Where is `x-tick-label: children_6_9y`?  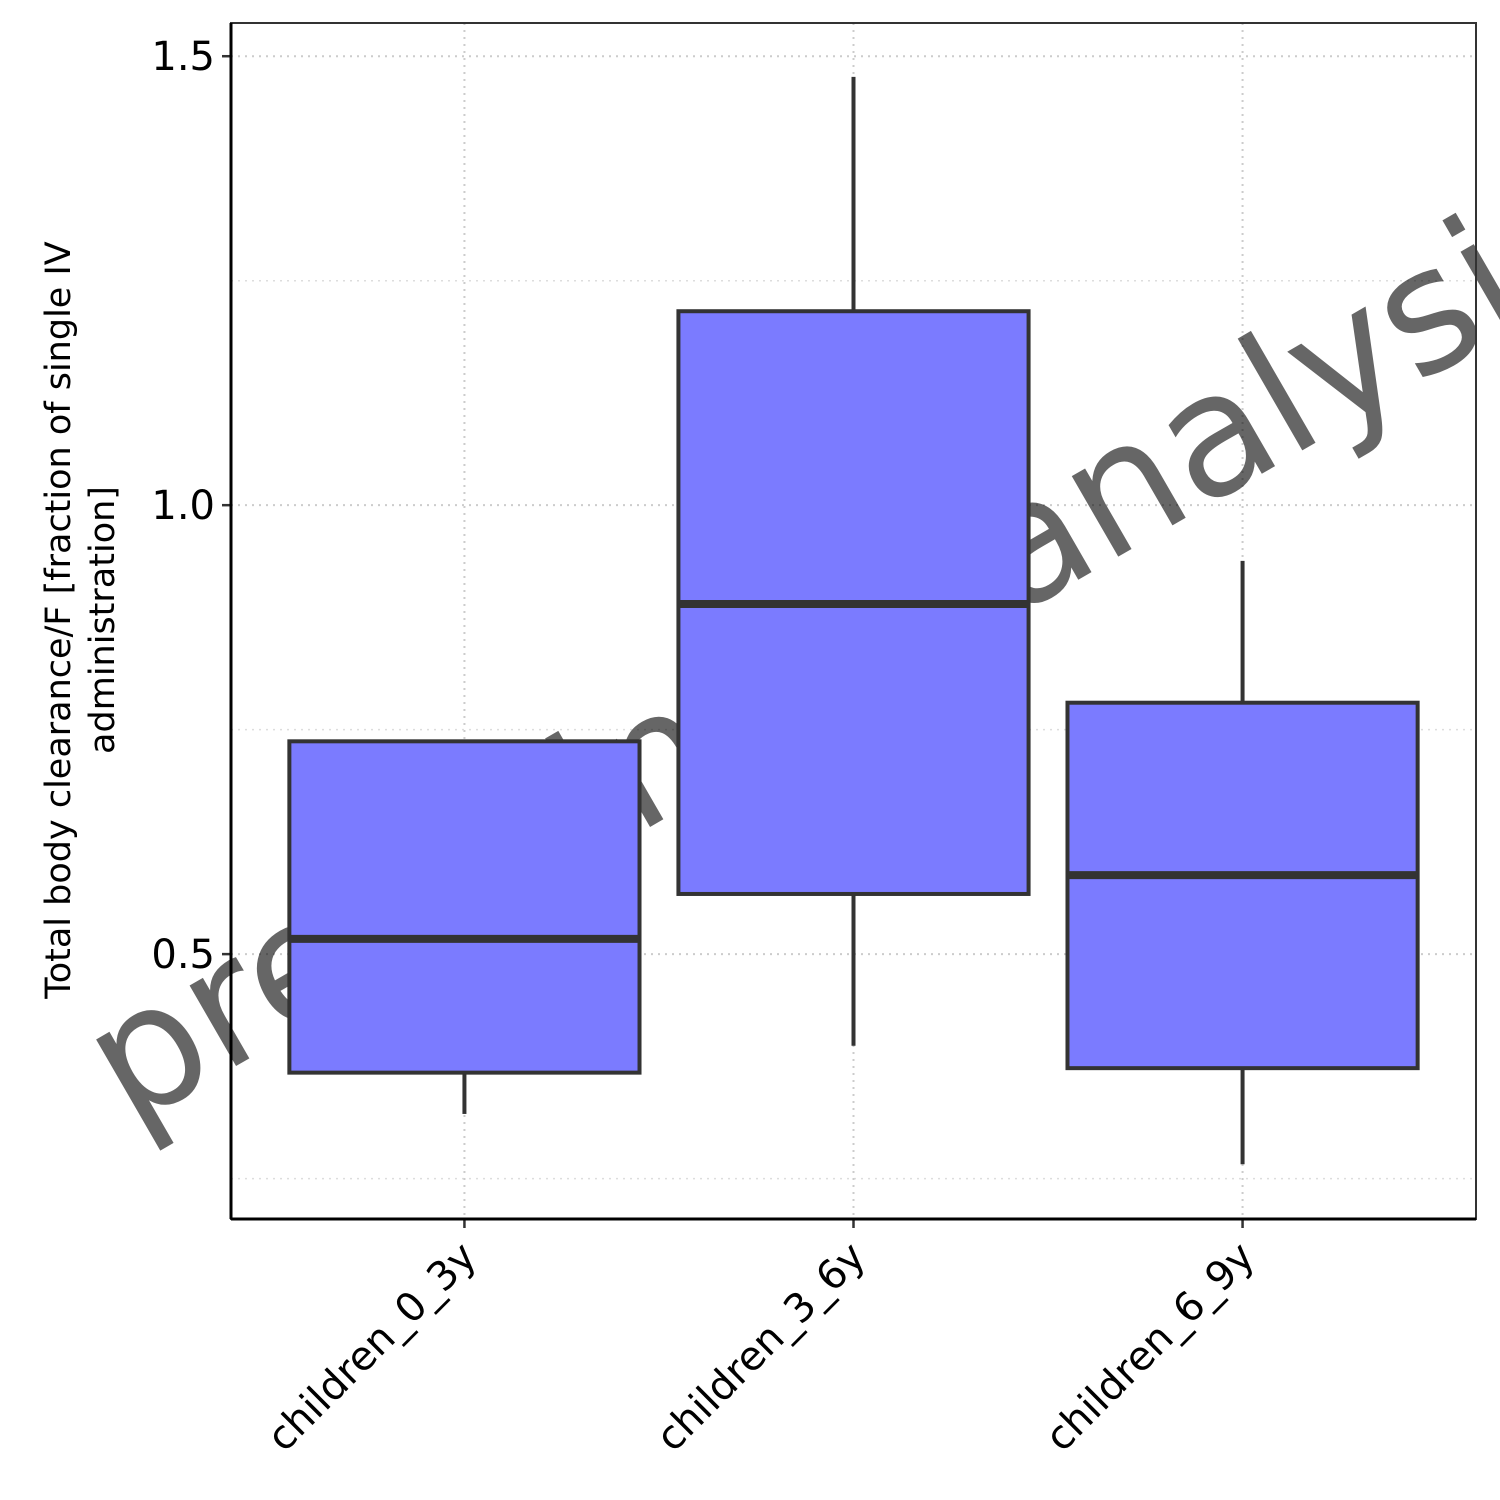 x-tick-label: children_6_9y is located at coordinates (1150, 1347).